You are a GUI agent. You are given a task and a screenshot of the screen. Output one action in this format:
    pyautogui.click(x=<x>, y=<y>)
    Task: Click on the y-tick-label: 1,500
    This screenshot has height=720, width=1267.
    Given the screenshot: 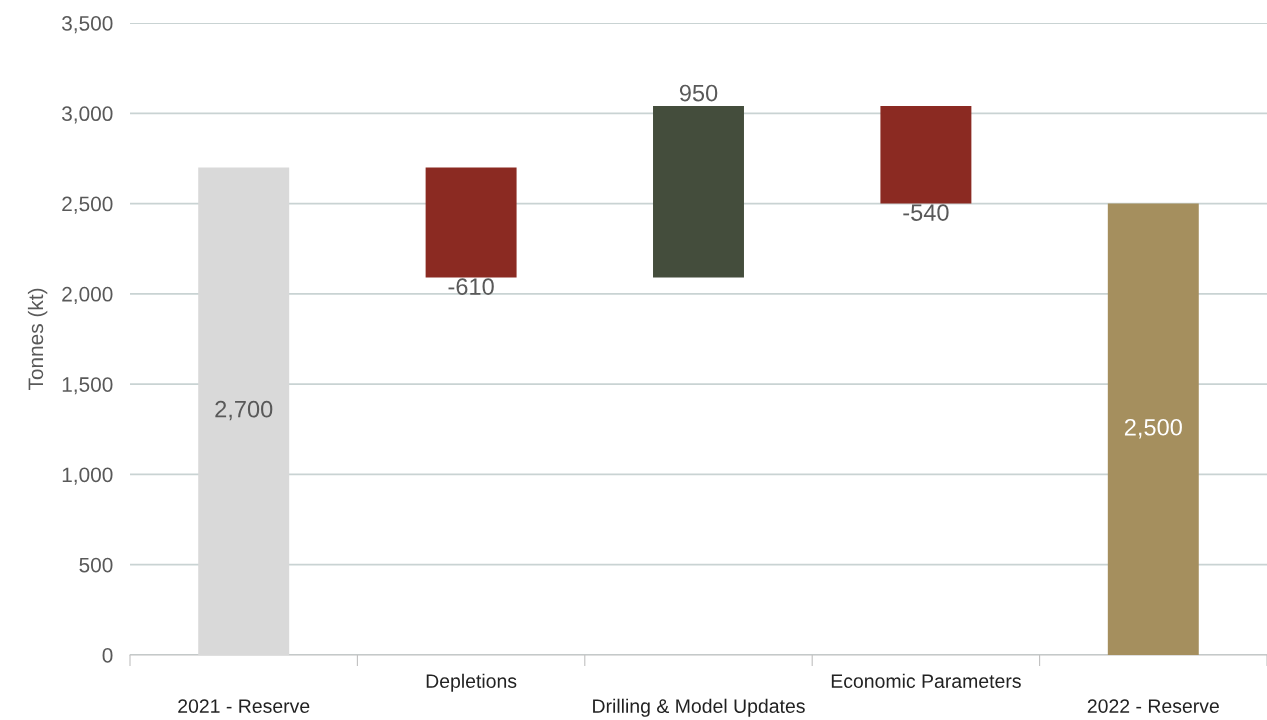 What is the action you would take?
    pyautogui.click(x=87, y=386)
    